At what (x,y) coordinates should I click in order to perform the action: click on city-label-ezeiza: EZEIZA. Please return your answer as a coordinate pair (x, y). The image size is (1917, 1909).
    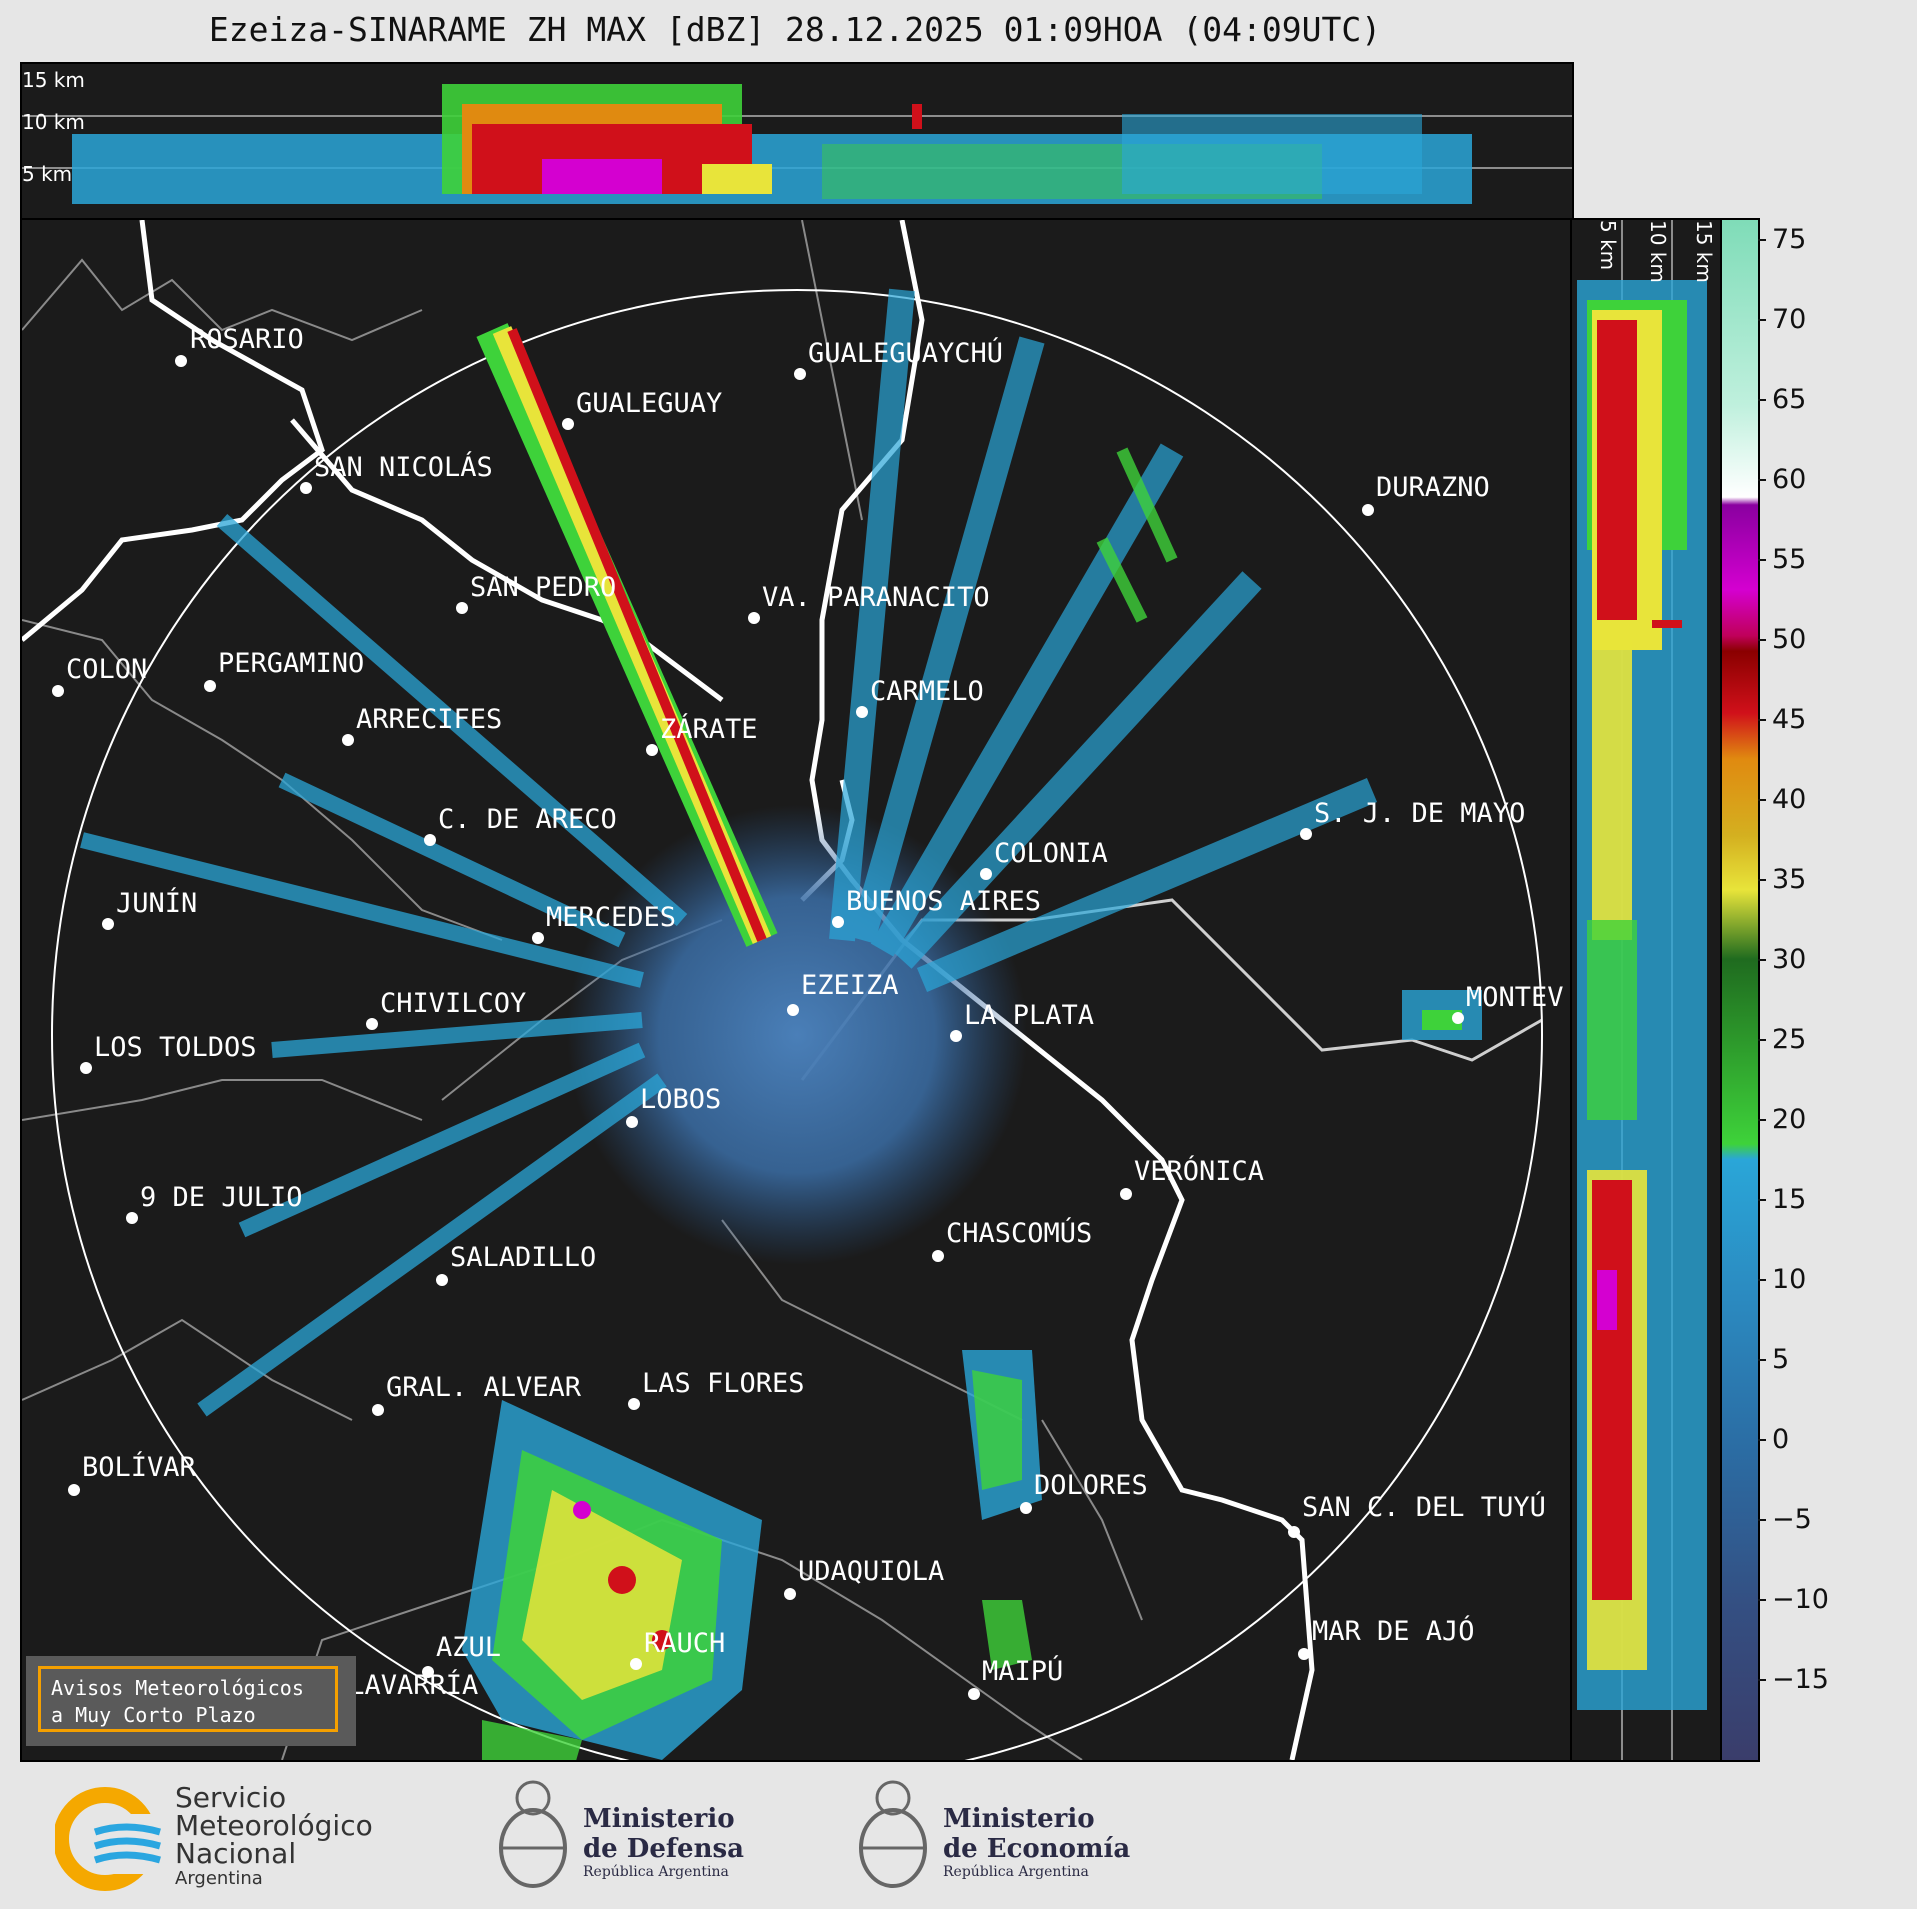
    Looking at the image, I should click on (850, 985).